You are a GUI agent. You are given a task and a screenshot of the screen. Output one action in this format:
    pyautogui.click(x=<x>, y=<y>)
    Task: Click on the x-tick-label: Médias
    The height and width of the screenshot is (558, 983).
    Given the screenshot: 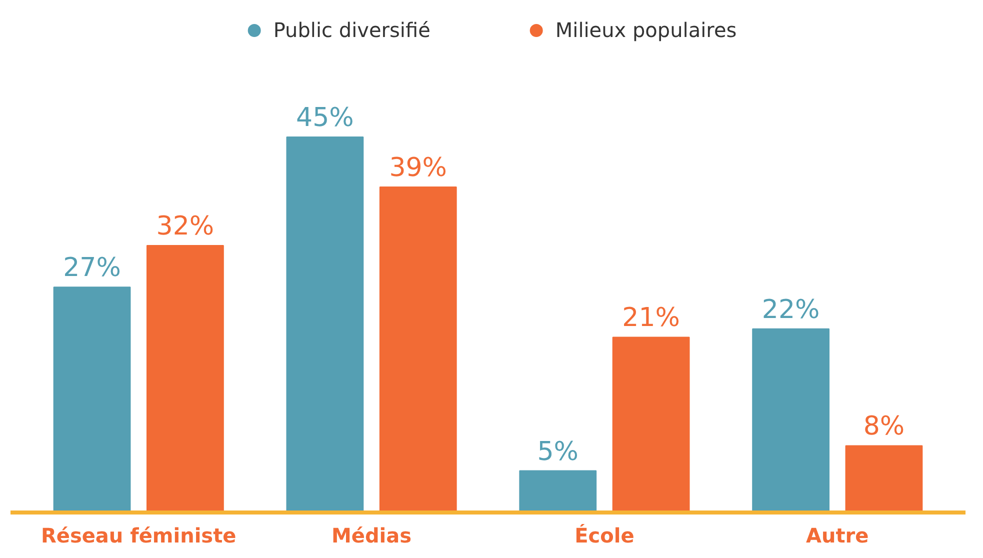 What is the action you would take?
    pyautogui.click(x=372, y=536)
    